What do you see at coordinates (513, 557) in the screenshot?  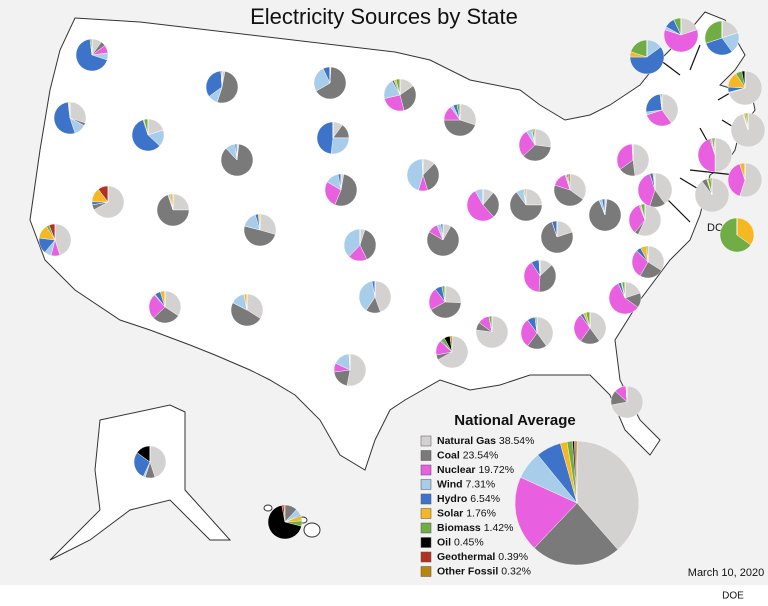 I see `legend-value: 0.39%` at bounding box center [513, 557].